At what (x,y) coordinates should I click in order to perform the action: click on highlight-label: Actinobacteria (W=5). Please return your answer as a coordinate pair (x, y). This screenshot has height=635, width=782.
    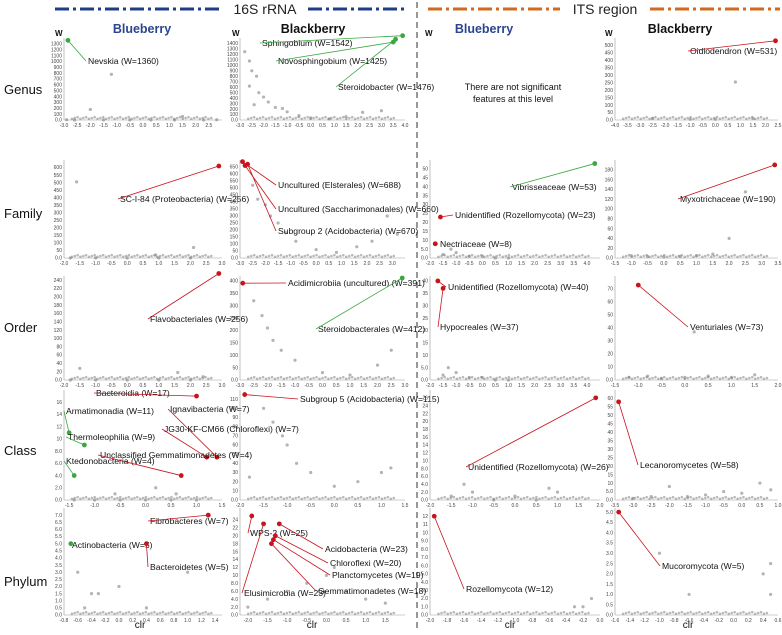
    Looking at the image, I should click on (112, 545).